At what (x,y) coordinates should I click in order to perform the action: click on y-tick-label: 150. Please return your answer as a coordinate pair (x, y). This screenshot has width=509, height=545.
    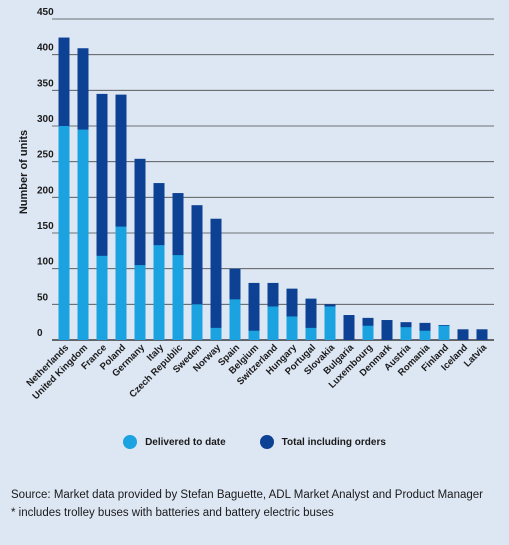
    Looking at the image, I should click on (45, 226).